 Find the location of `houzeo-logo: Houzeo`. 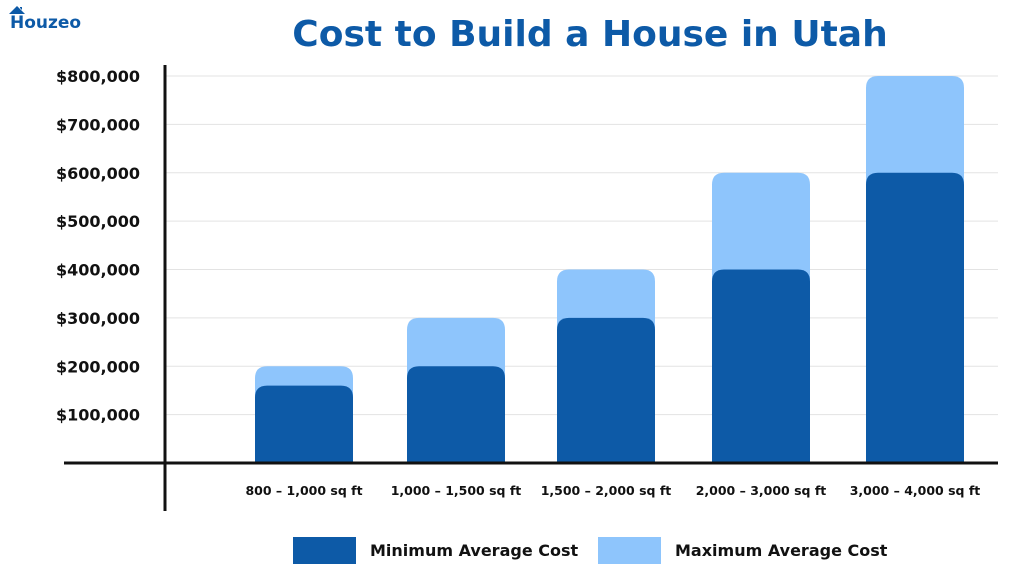

houzeo-logo: Houzeo is located at coordinates (45, 19).